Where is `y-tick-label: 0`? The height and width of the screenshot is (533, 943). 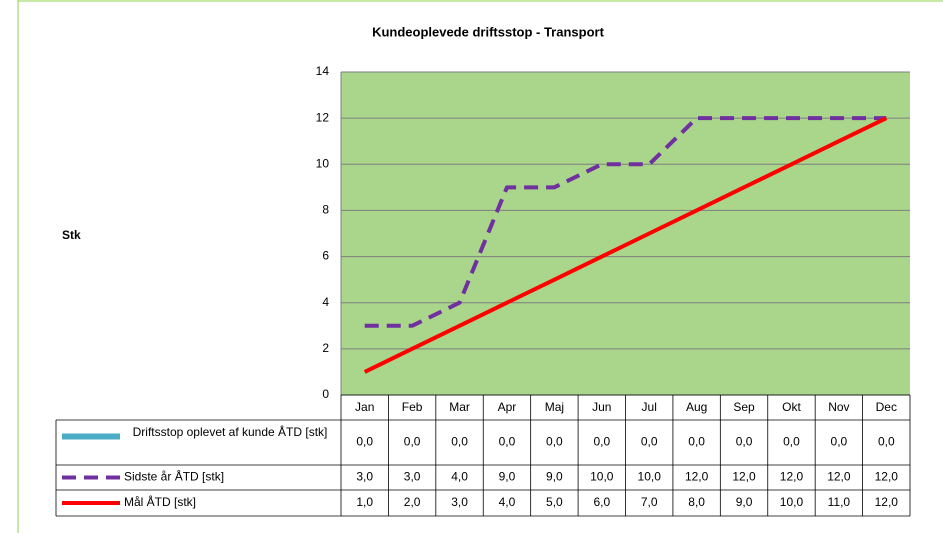
y-tick-label: 0 is located at coordinates (325, 394).